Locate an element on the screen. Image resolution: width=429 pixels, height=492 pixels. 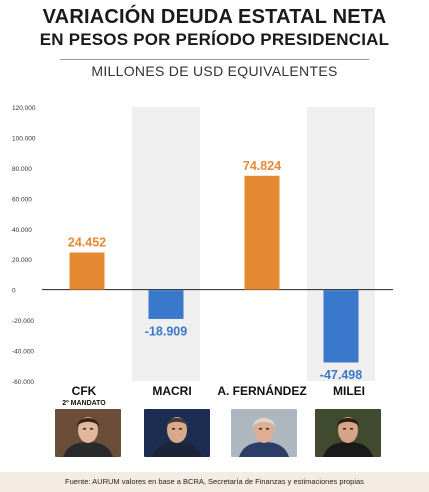
y-tick-label: 60.000 is located at coordinates (22, 199).